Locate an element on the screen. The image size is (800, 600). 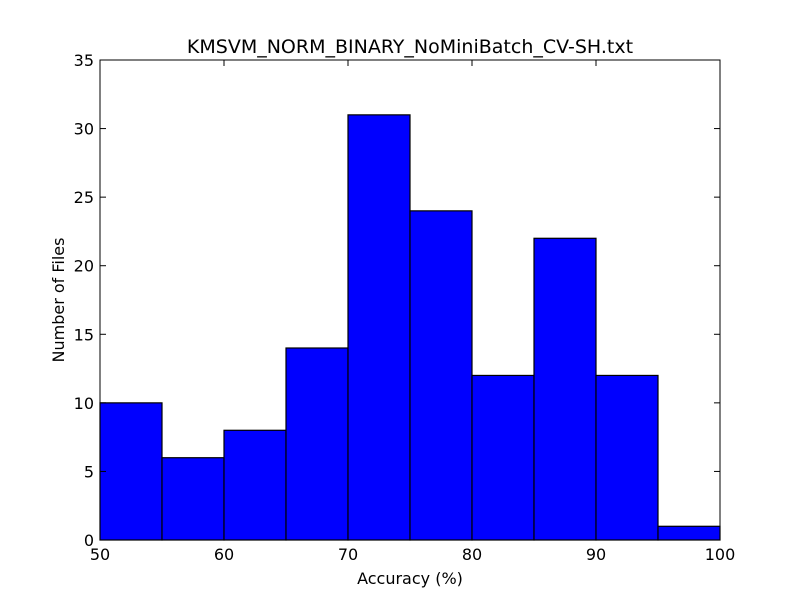
y-tick-label-0: 0 is located at coordinates (89, 540).